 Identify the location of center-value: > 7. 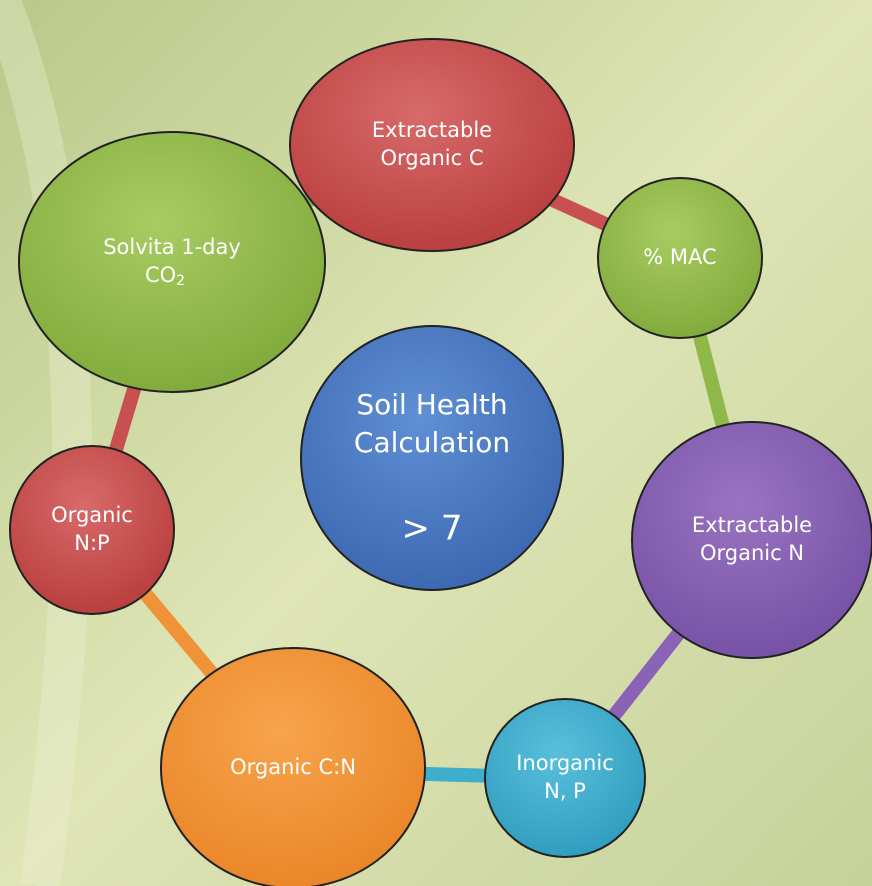
(432, 529).